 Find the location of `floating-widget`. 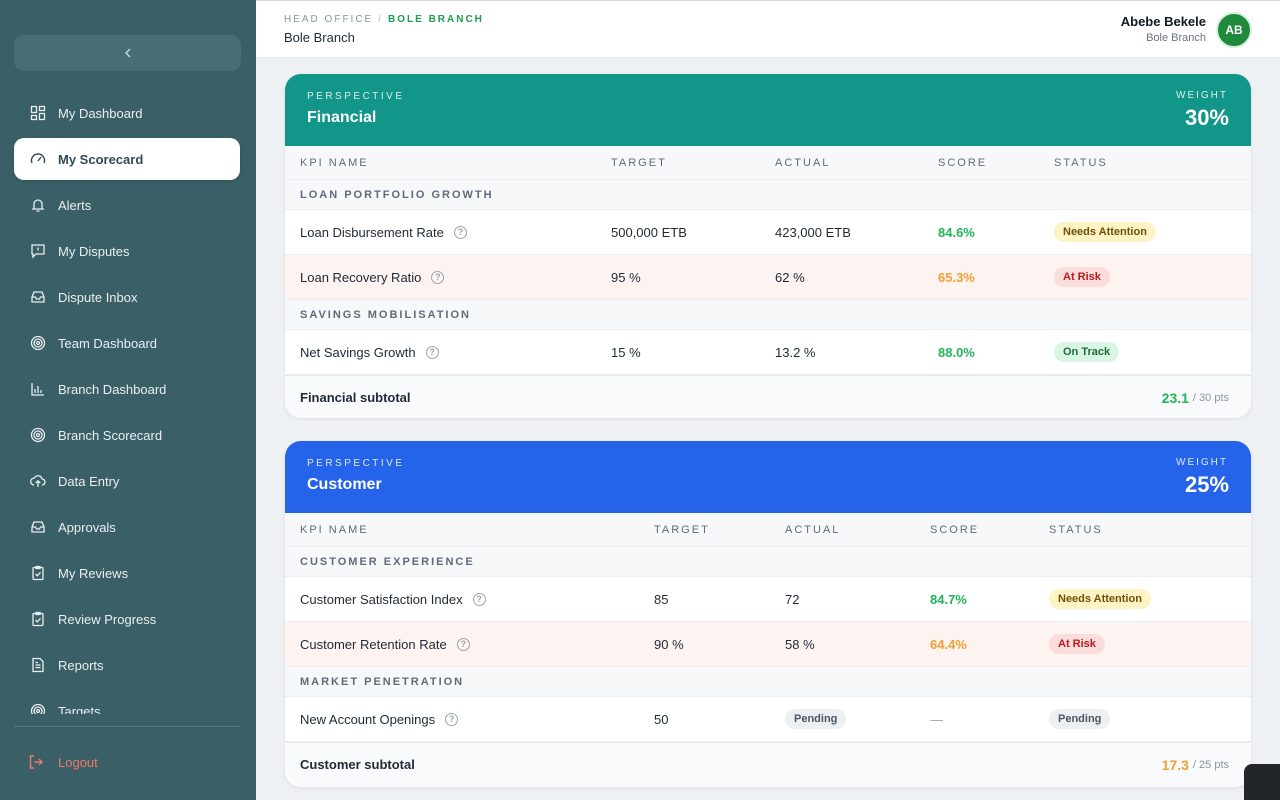

floating-widget is located at coordinates (1262, 782).